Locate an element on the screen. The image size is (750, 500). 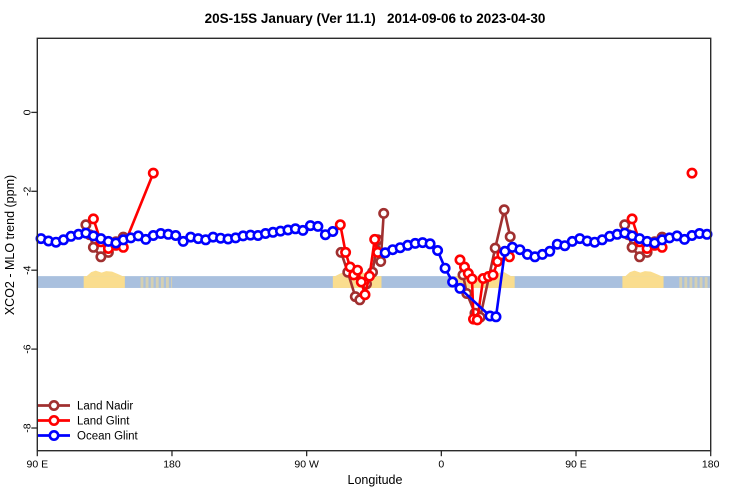
y-tick-label: -6 is located at coordinates (27, 348).